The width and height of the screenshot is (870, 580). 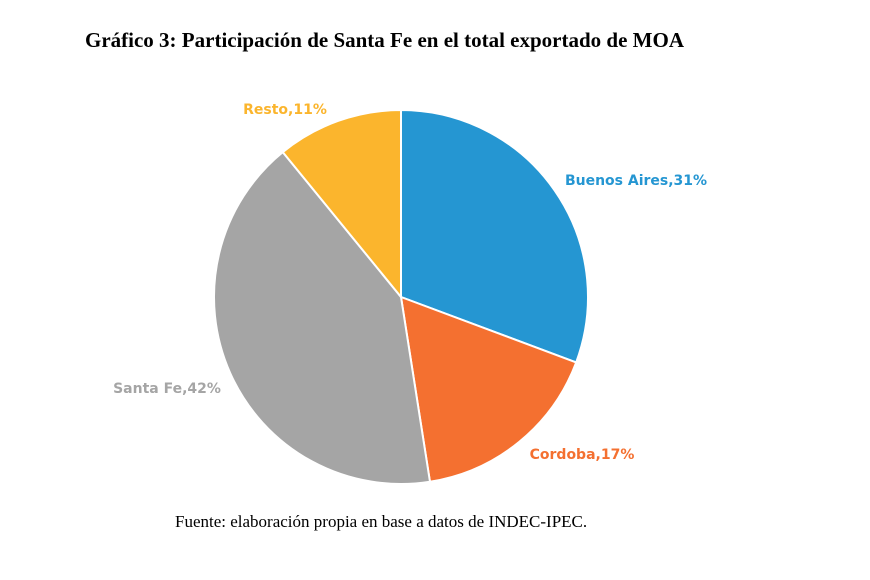 I want to click on data-label-cordoba: Cordoba,17%, so click(x=582, y=455).